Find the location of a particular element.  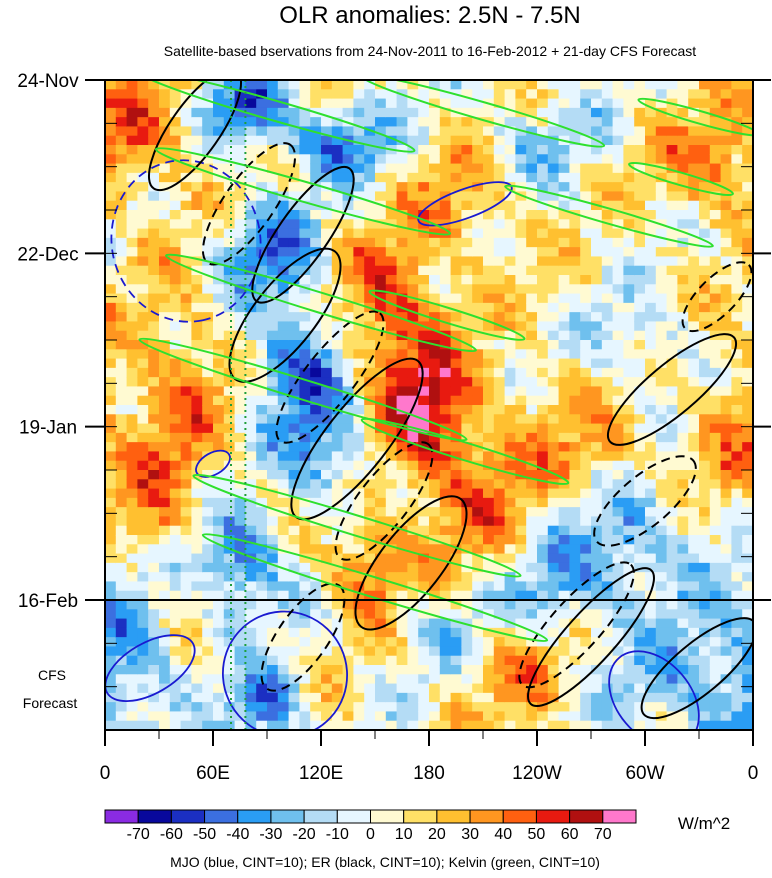

kelvin-contour is located at coordinates (609, 216).